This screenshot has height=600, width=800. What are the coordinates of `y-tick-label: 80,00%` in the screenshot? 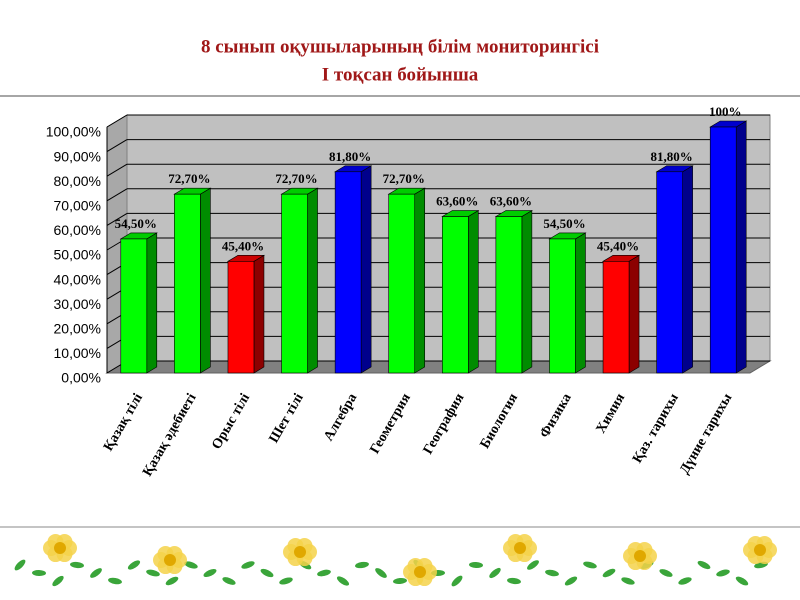 It's located at (77, 181).